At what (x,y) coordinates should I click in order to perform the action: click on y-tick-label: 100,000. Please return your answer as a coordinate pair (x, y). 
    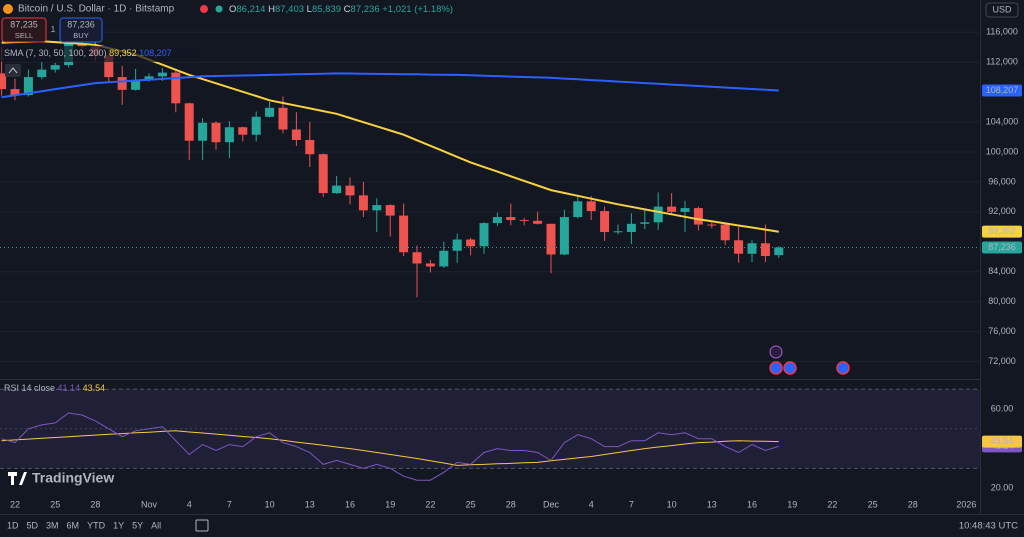
    Looking at the image, I should click on (1002, 151).